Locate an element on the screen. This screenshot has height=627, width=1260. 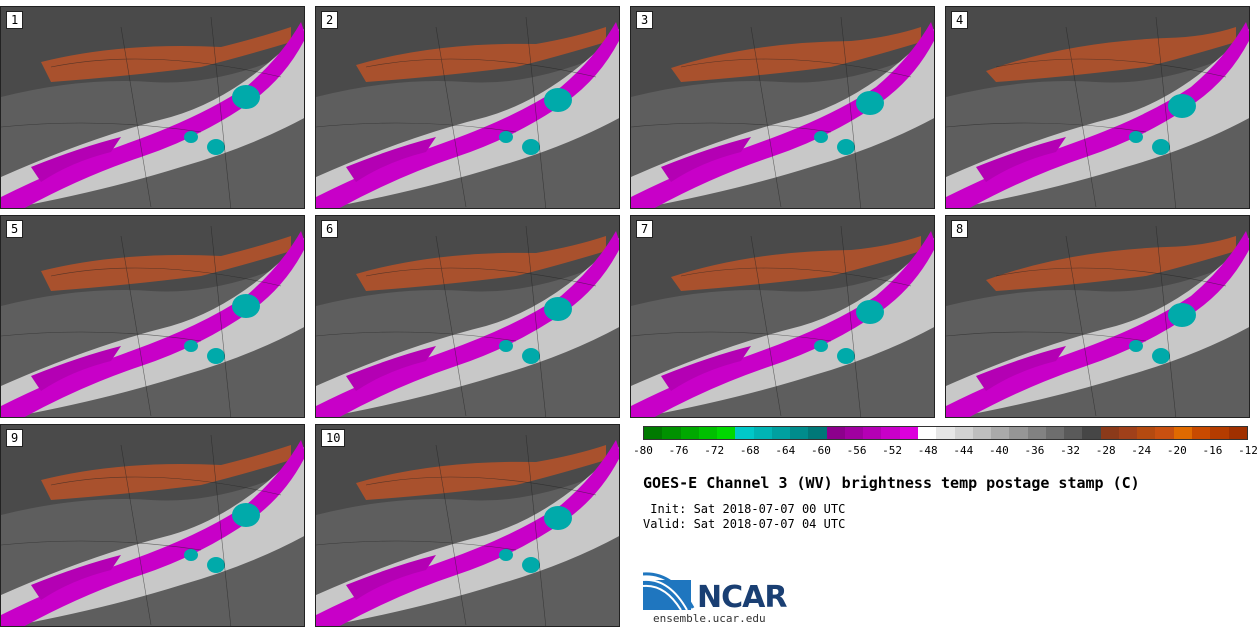
colorbar-tick-label: -40 is located at coordinates (998, 450).